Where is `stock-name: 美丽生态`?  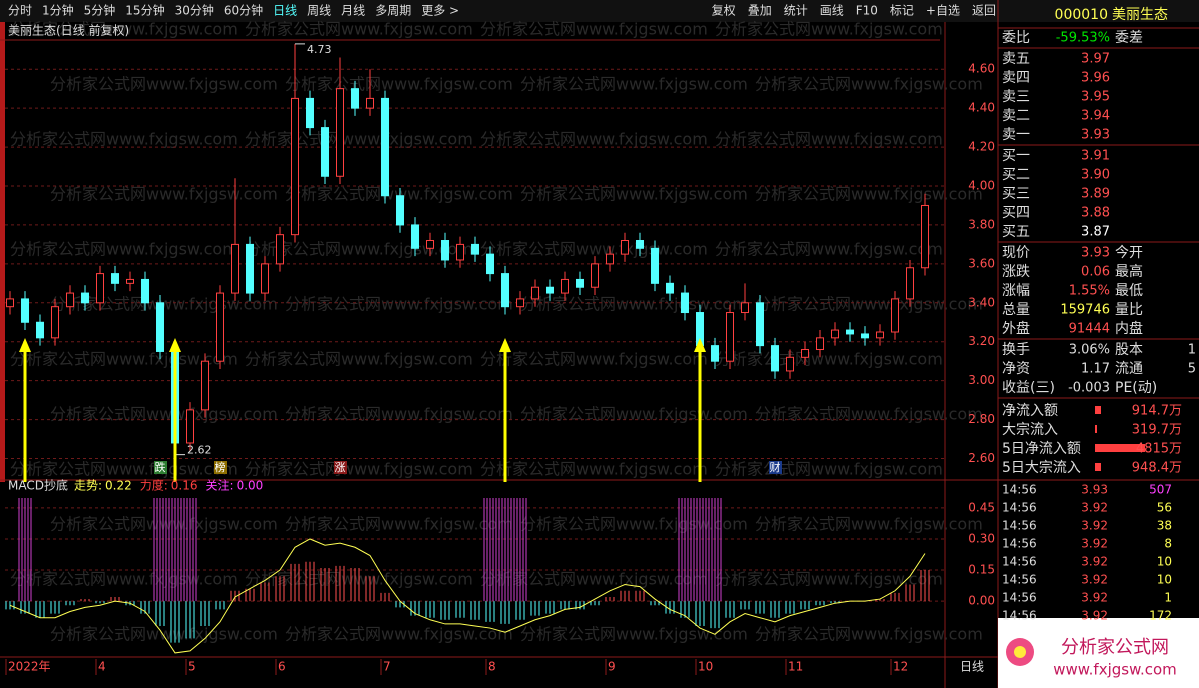
stock-name: 美丽生态 is located at coordinates (1140, 15).